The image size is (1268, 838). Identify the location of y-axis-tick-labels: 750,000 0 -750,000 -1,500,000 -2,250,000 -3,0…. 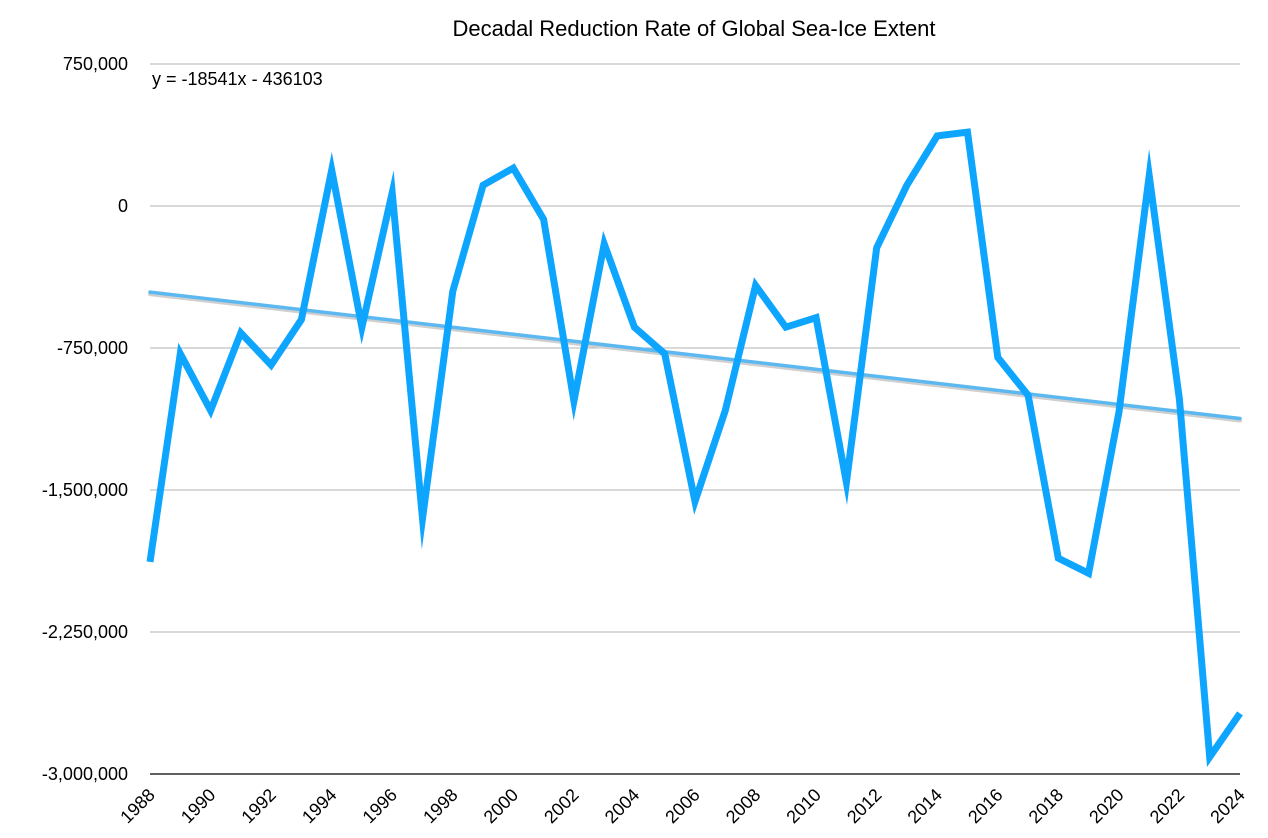
(85, 419).